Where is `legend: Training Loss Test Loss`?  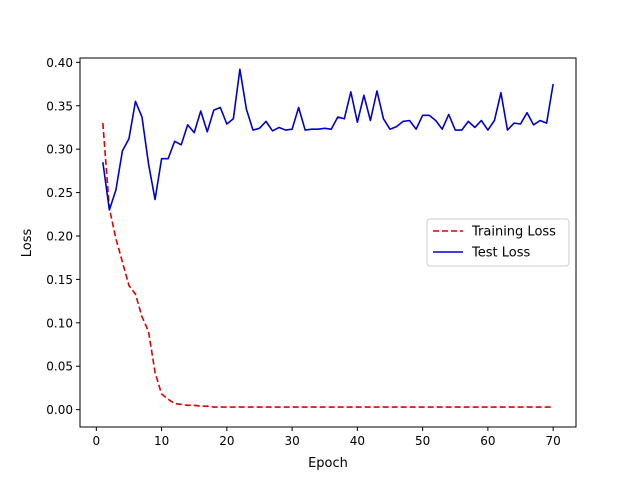 legend: Training Loss Test Loss is located at coordinates (498, 242).